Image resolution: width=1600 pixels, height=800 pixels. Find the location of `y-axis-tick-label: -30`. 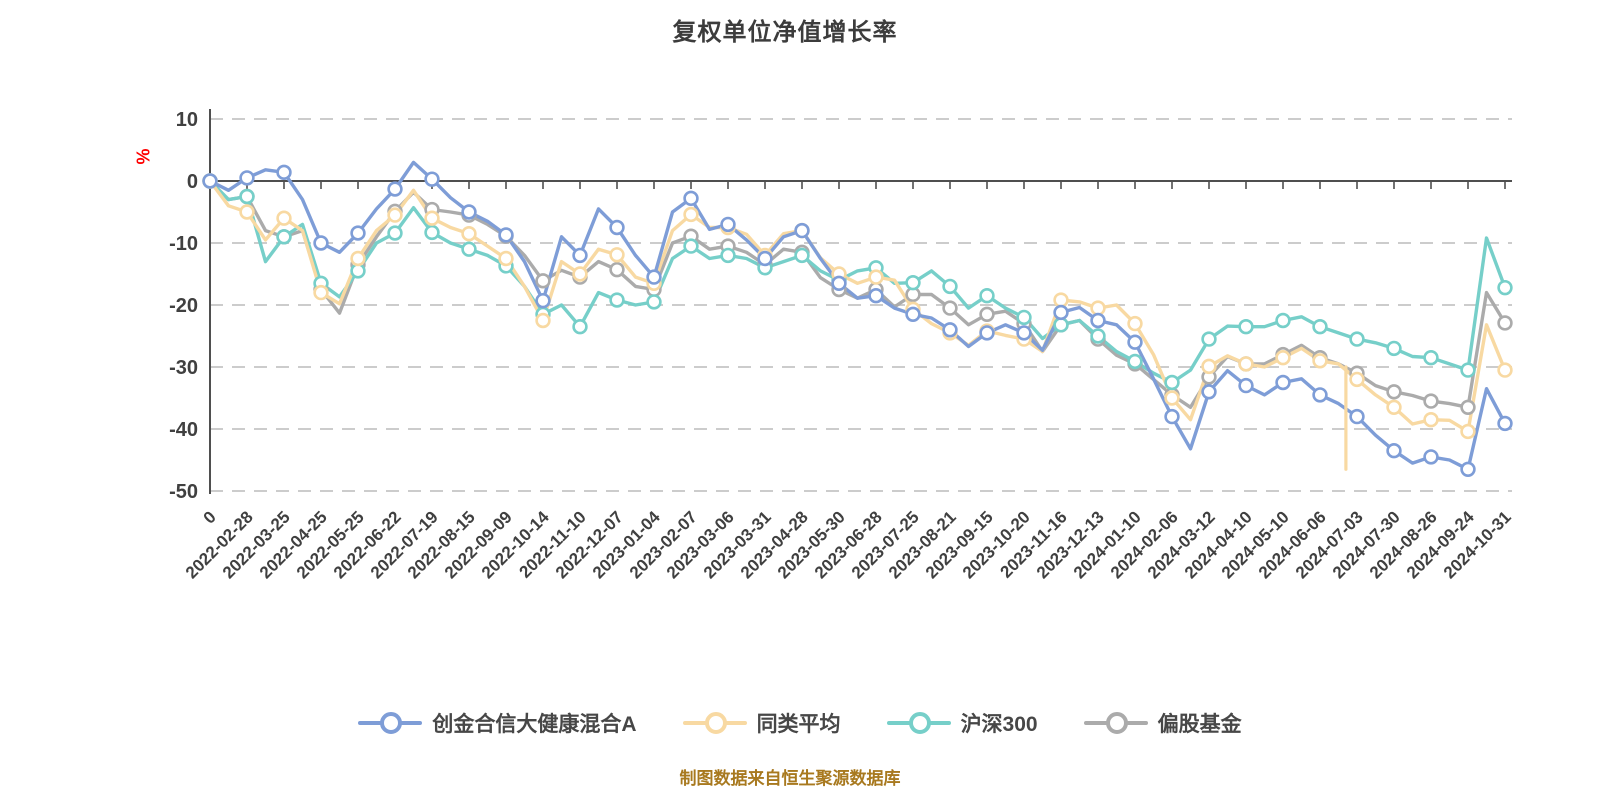

y-axis-tick-label: -30 is located at coordinates (183, 368).